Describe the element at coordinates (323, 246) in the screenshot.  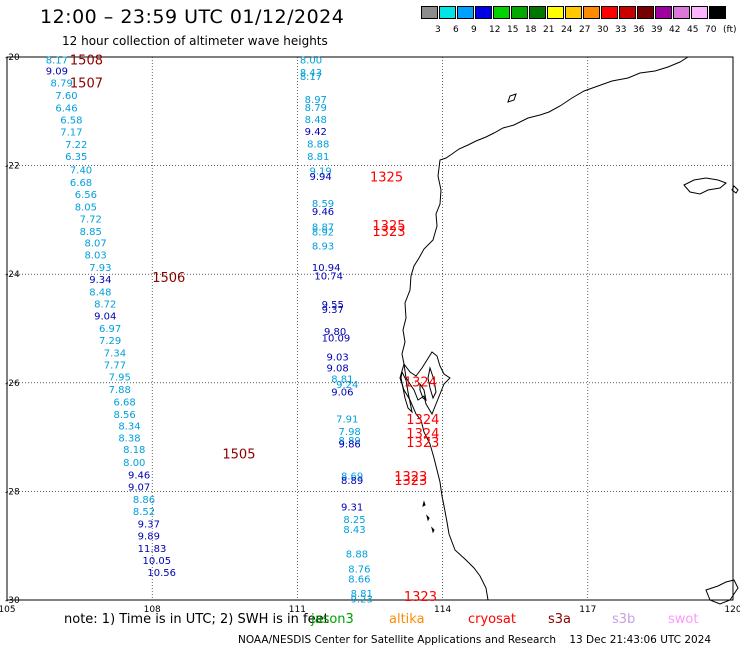
I see `wave-height-label: 8.93` at that location.